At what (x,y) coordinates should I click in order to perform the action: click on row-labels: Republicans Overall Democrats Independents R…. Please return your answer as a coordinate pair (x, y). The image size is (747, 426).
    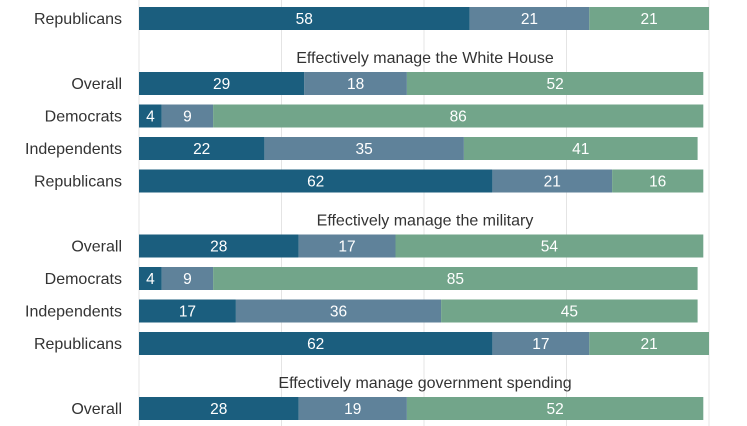
    Looking at the image, I should click on (73, 214).